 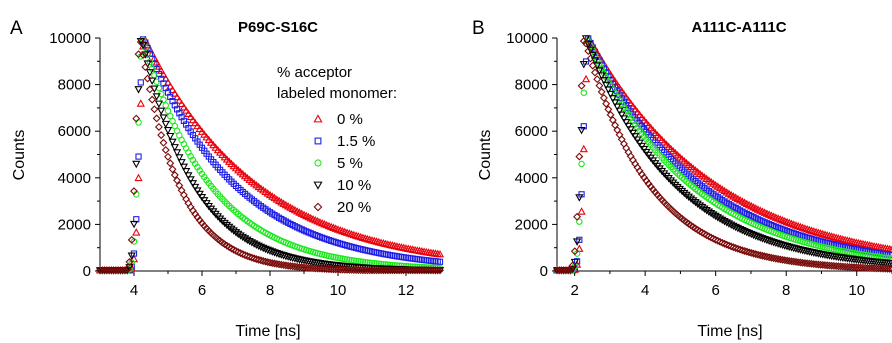 What do you see at coordinates (337, 83) in the screenshot?
I see `panel-a-legend: % acceptor labeled monomer:` at bounding box center [337, 83].